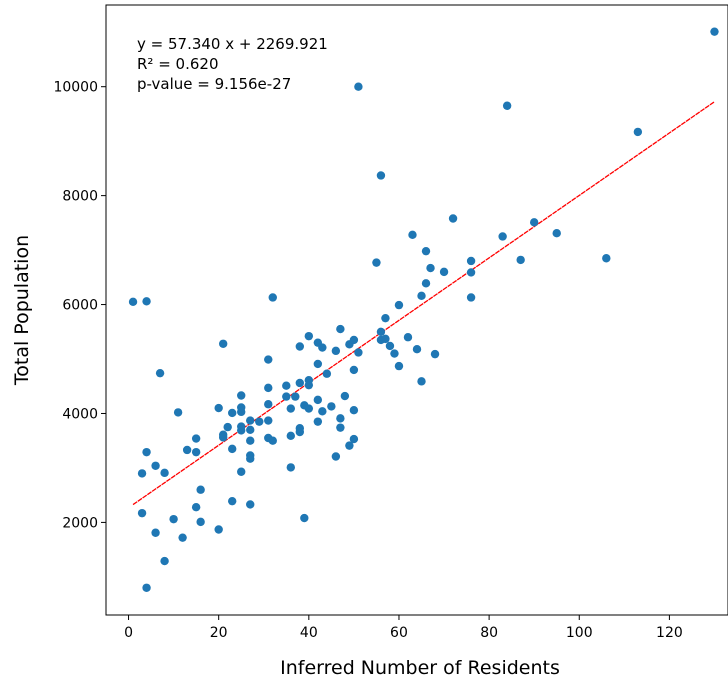 This screenshot has height=683, width=728. What do you see at coordinates (399, 633) in the screenshot?
I see `x-tick-label: 60` at bounding box center [399, 633].